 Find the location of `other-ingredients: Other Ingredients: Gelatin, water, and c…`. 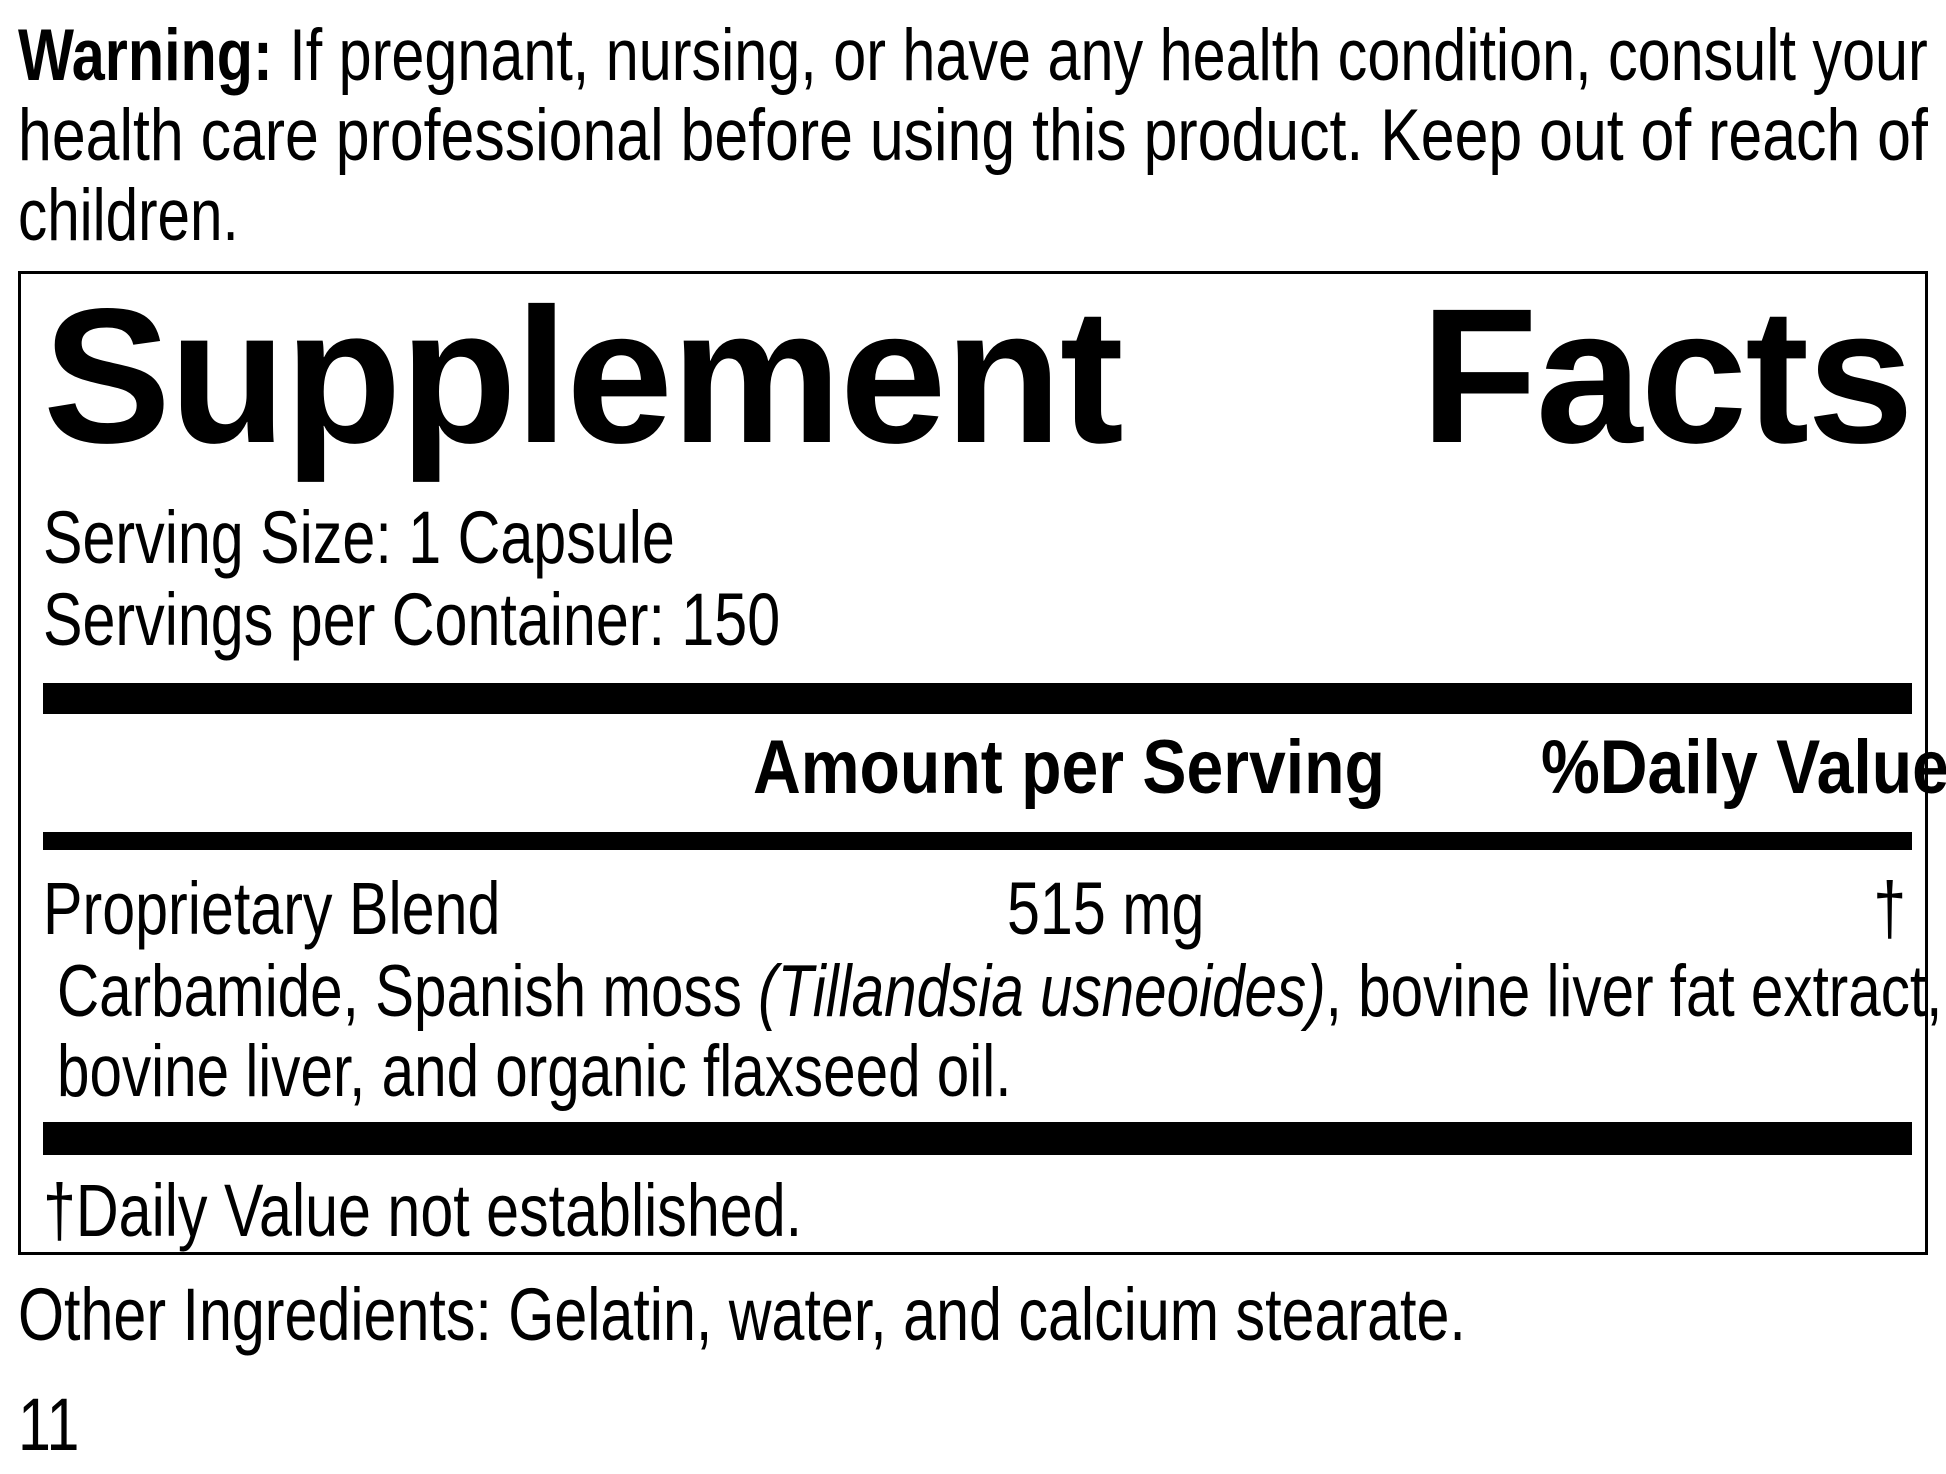

other-ingredients: Other Ingredients: Gelatin, water, and c… is located at coordinates (973, 1315).